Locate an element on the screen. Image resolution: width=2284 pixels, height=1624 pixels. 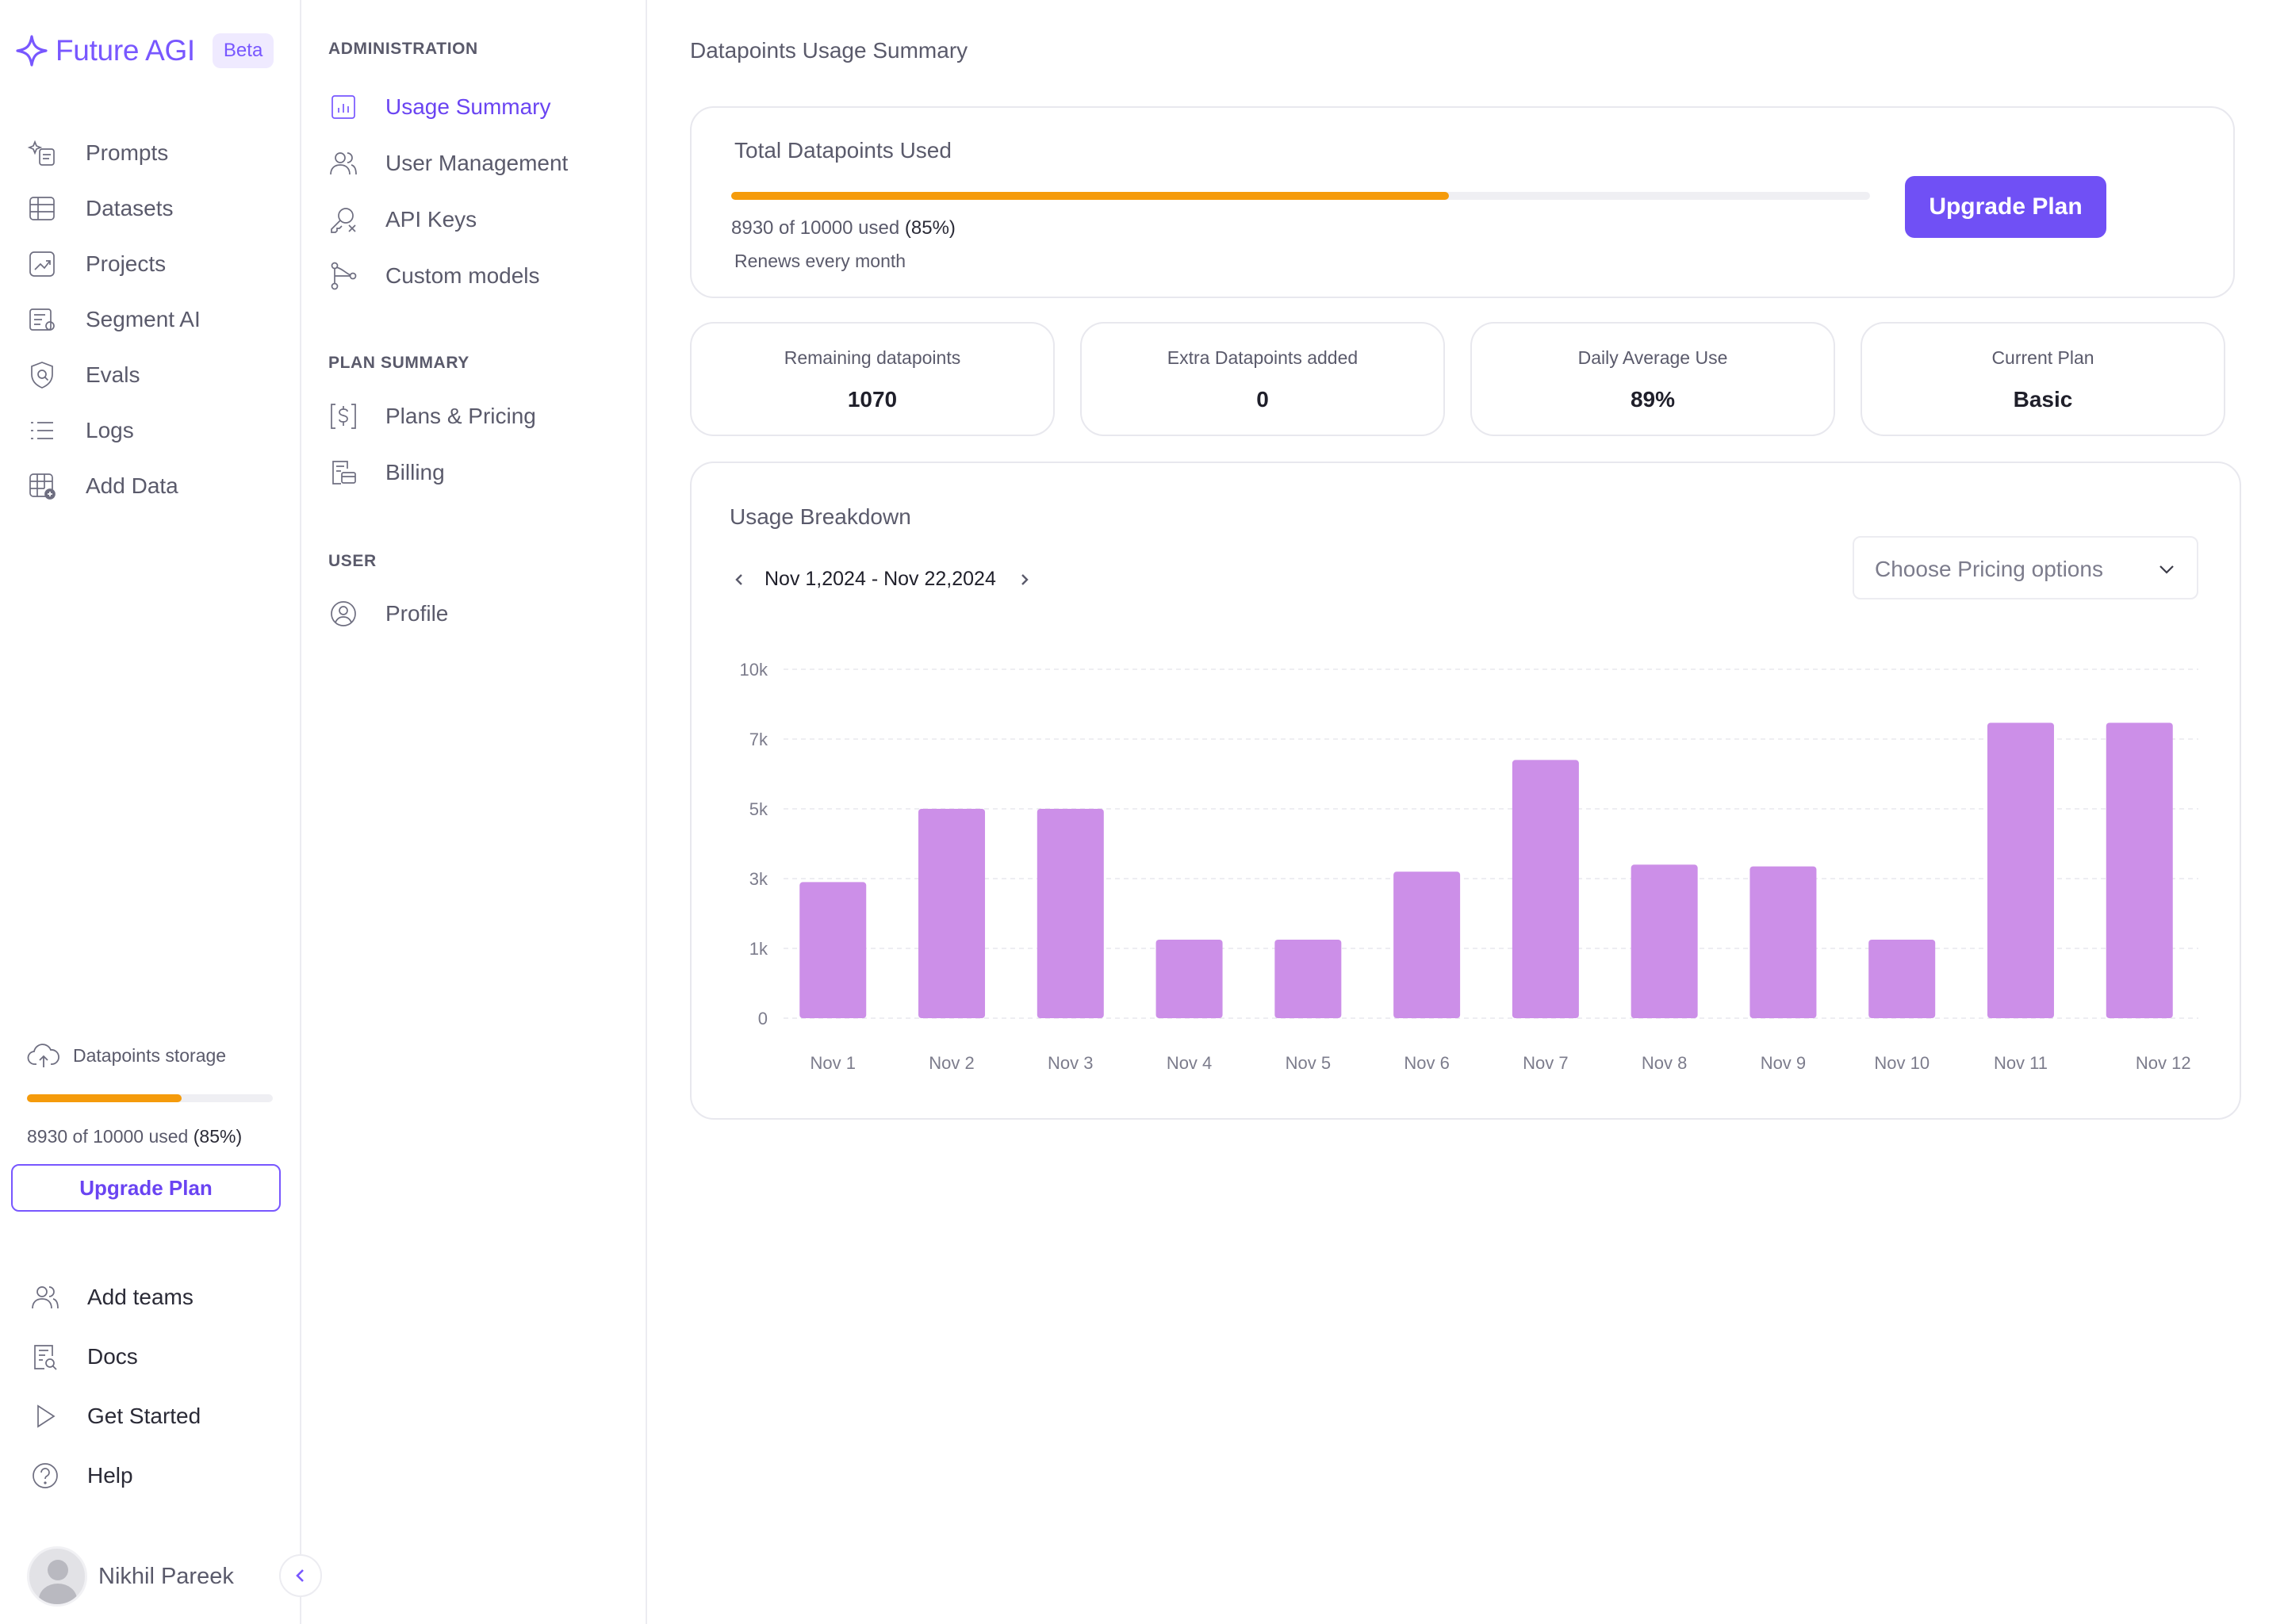
projects-icon is located at coordinates (42, 264).